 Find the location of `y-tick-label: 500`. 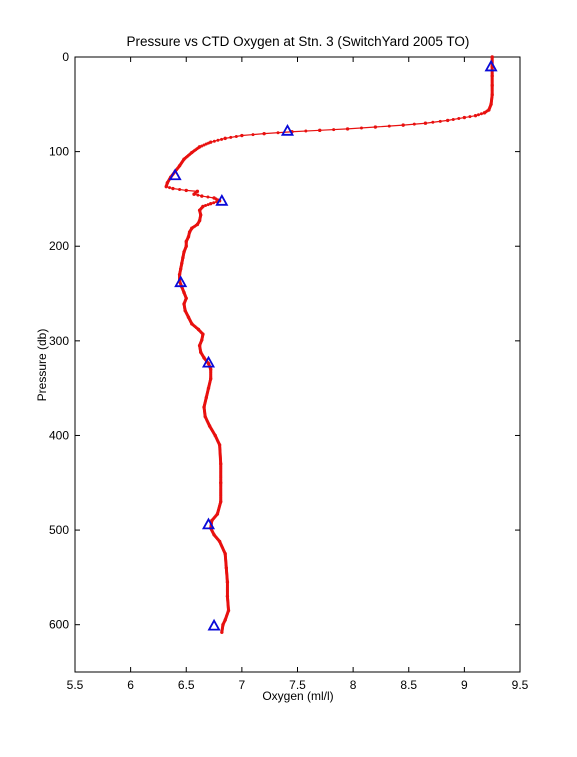

y-tick-label: 500 is located at coordinates (59, 530).